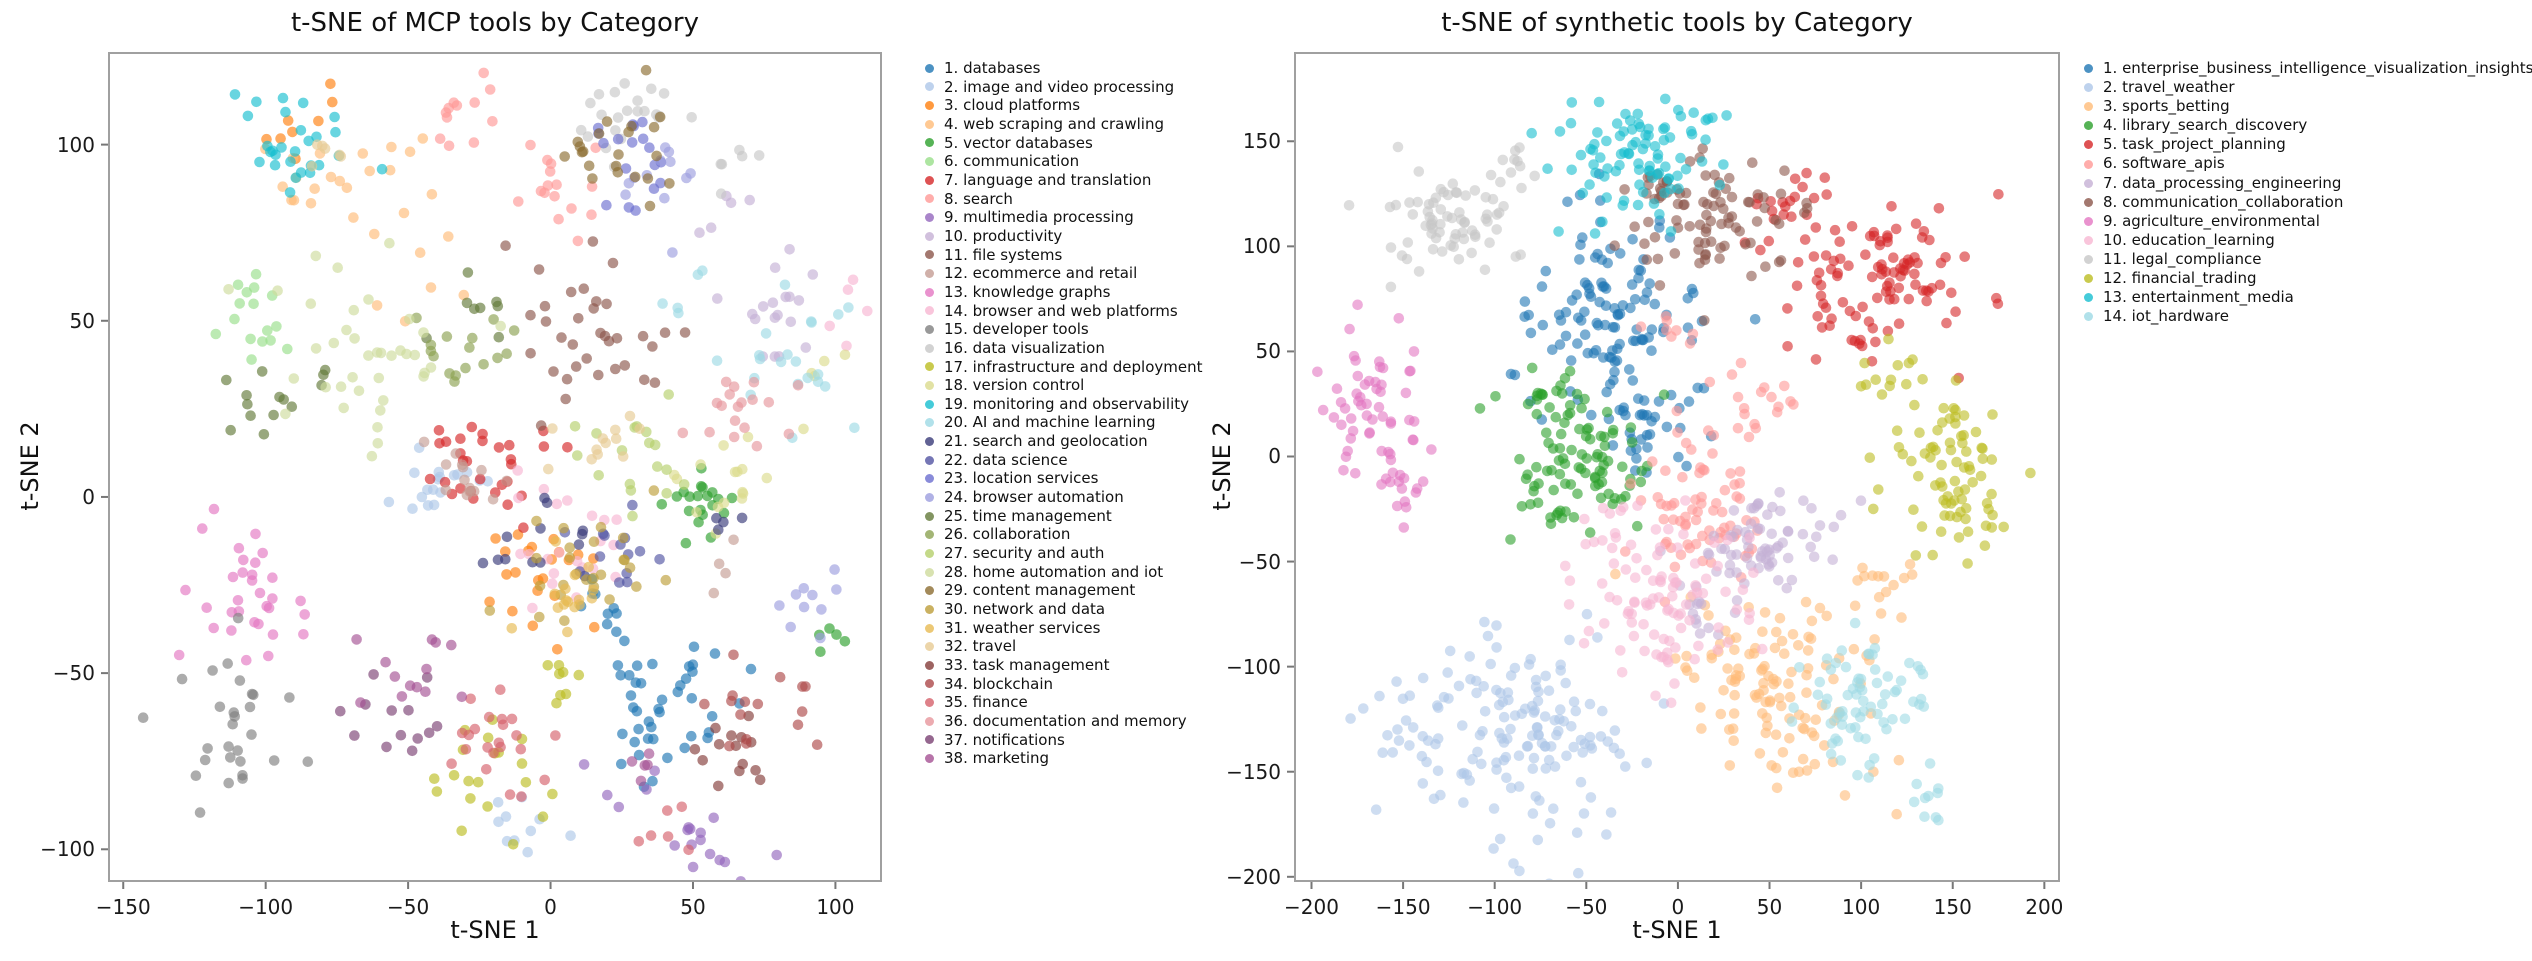  Describe the element at coordinates (753, 560) in the screenshot. I see `category-points` at that location.